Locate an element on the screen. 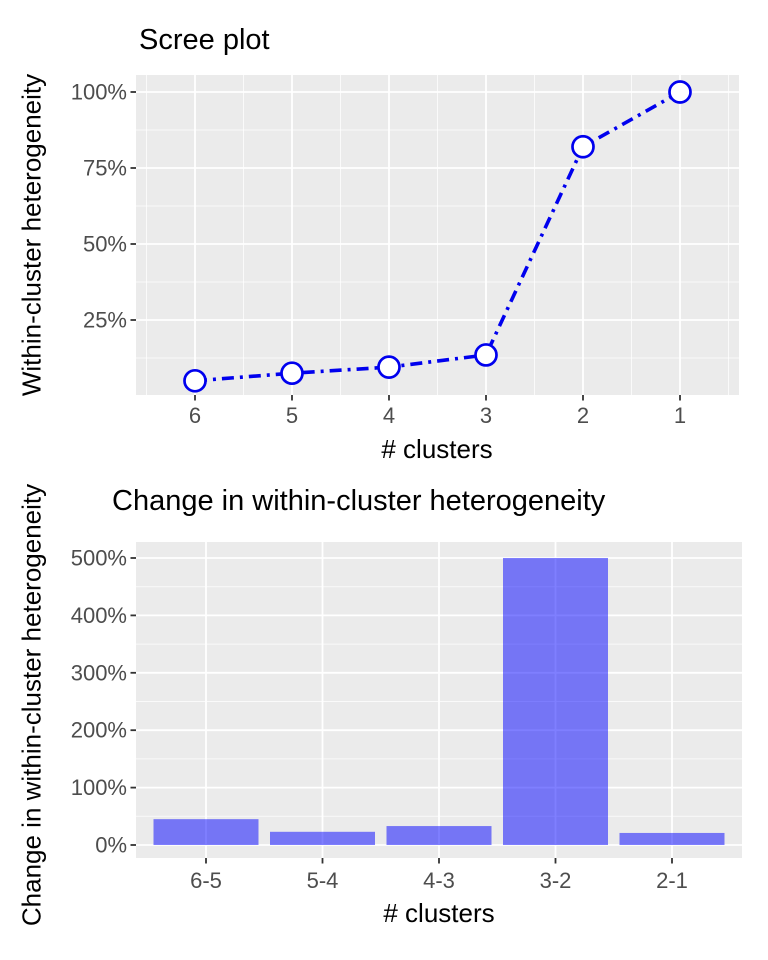 The width and height of the screenshot is (768, 960). x-tick-label: 5 is located at coordinates (292, 415).